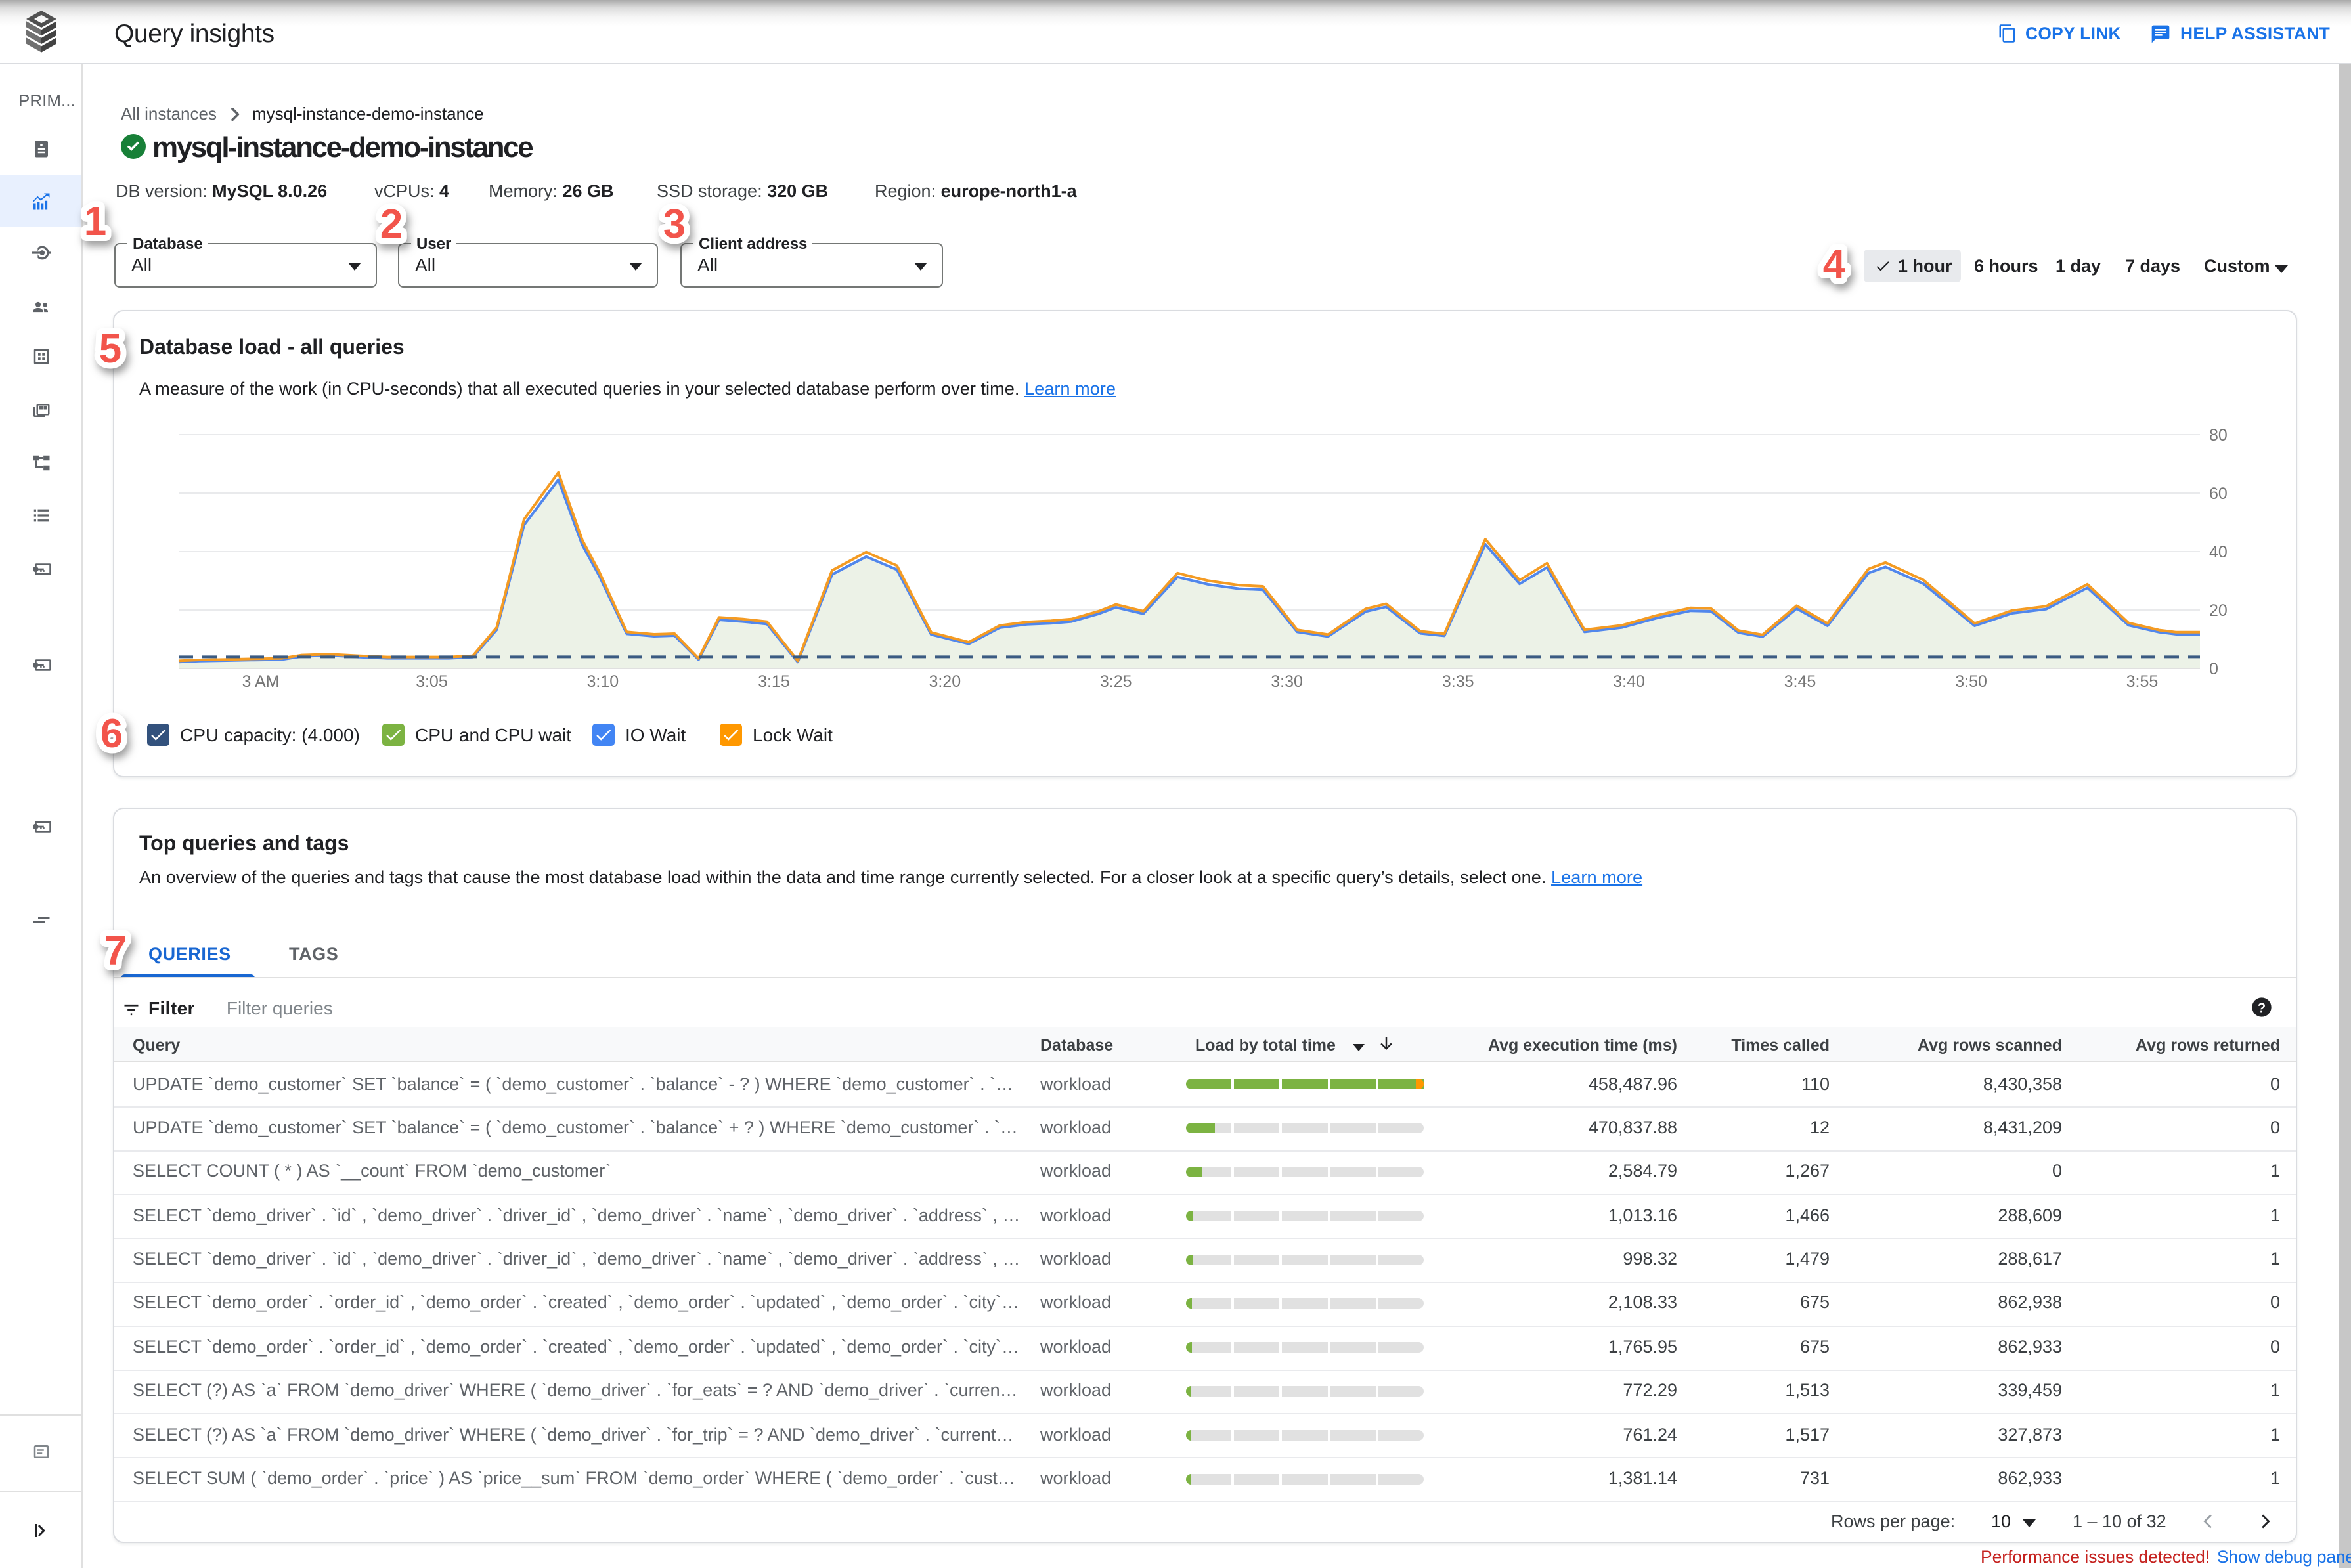  What do you see at coordinates (392, 225) in the screenshot?
I see `svg-text: 2` at bounding box center [392, 225].